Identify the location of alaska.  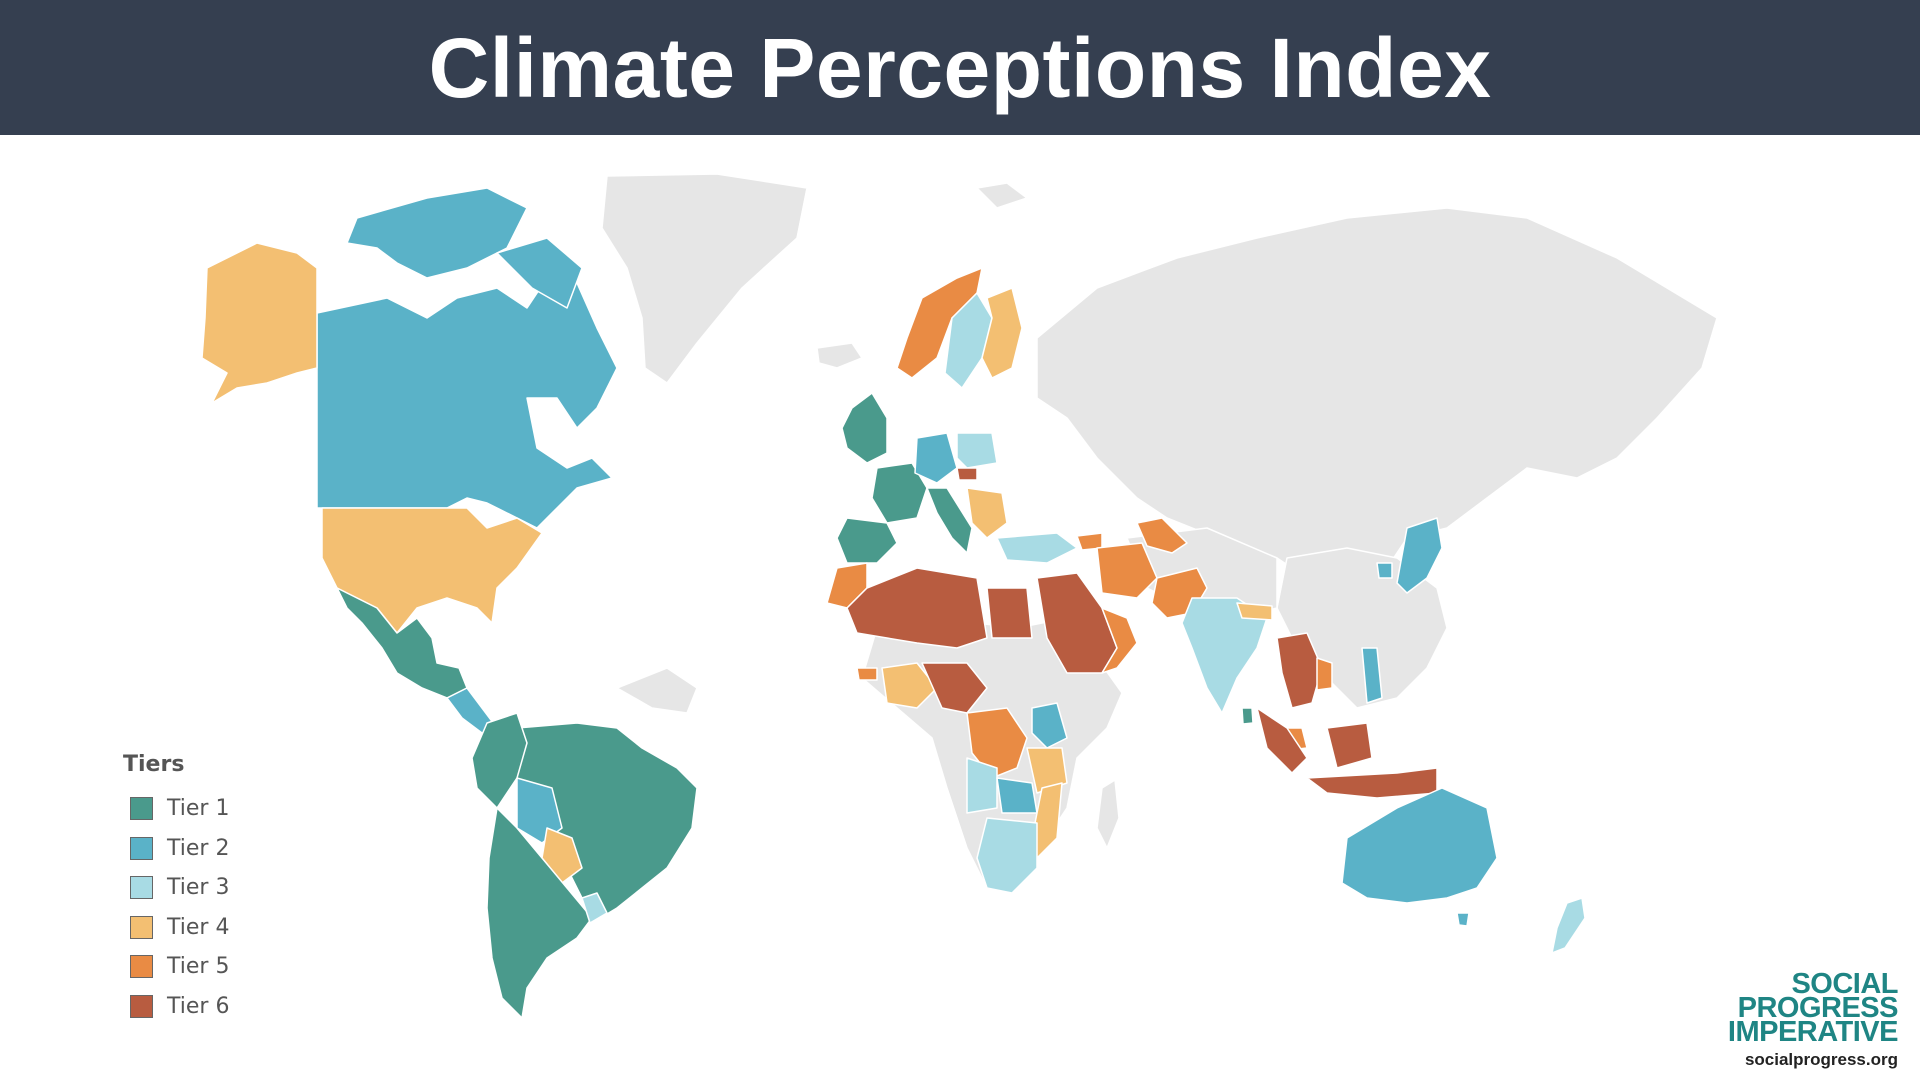
(259, 323).